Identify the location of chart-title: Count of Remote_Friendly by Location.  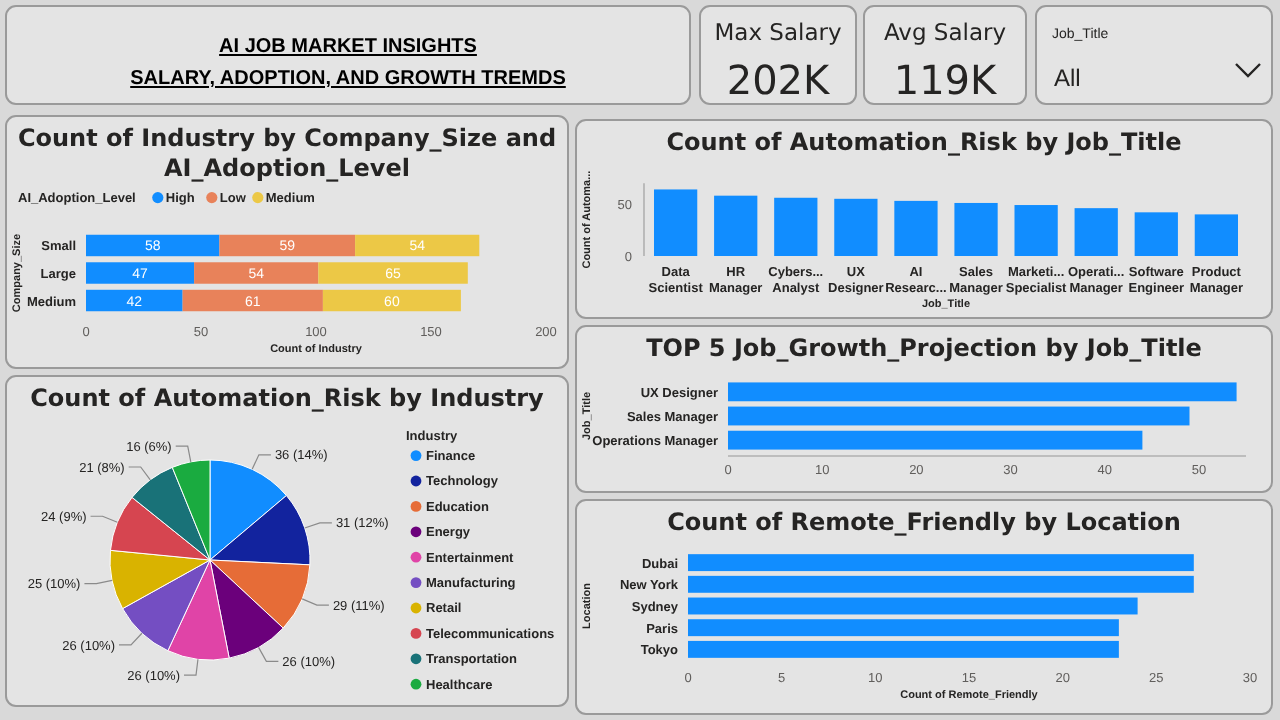
(924, 522).